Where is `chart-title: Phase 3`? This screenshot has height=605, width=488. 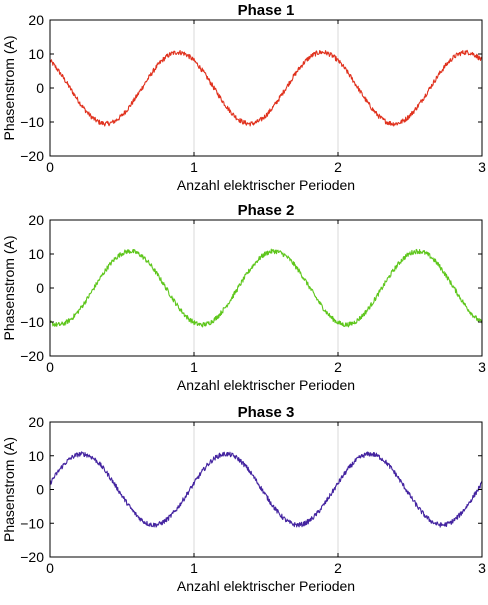
chart-title: Phase 3 is located at coordinates (266, 412).